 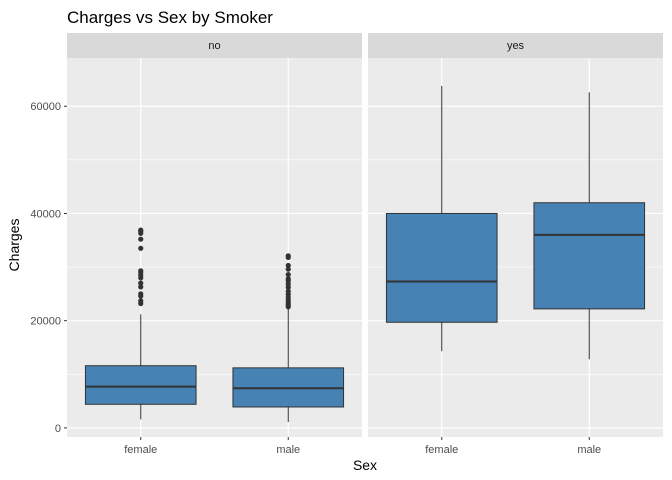 What do you see at coordinates (45, 214) in the screenshot?
I see `y-tick-label: 40000` at bounding box center [45, 214].